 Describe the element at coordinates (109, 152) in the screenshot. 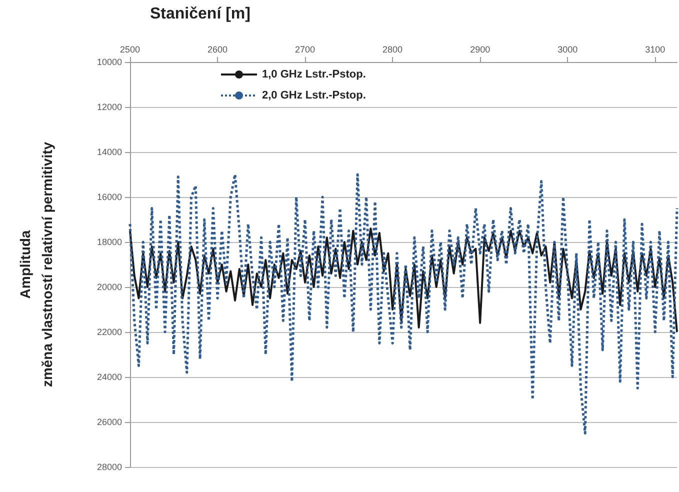

I see `y-tick-label: 14000` at that location.